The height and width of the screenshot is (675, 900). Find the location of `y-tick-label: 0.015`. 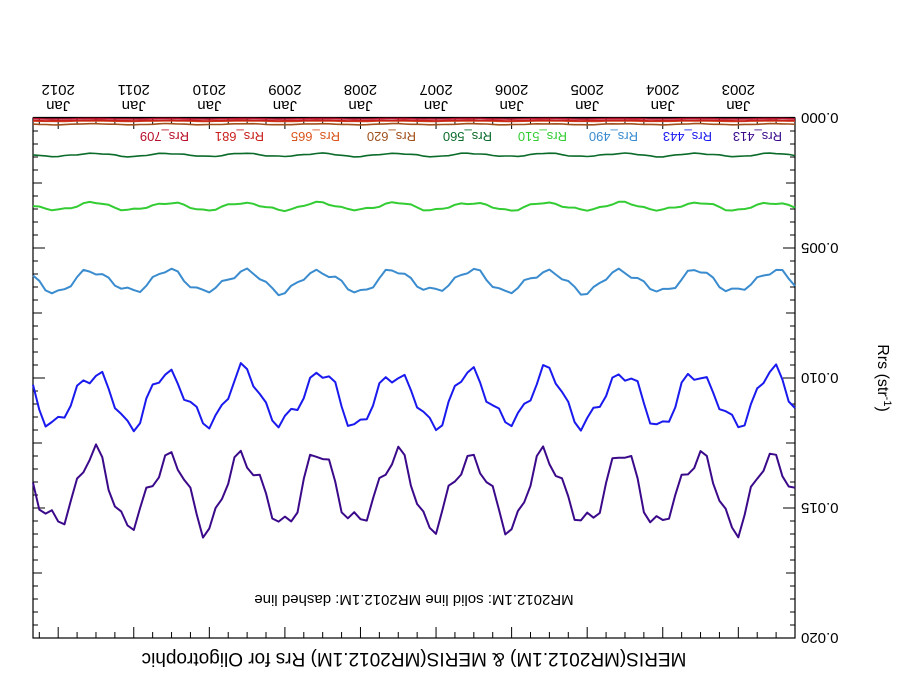

y-tick-label: 0.015 is located at coordinates (820, 507).